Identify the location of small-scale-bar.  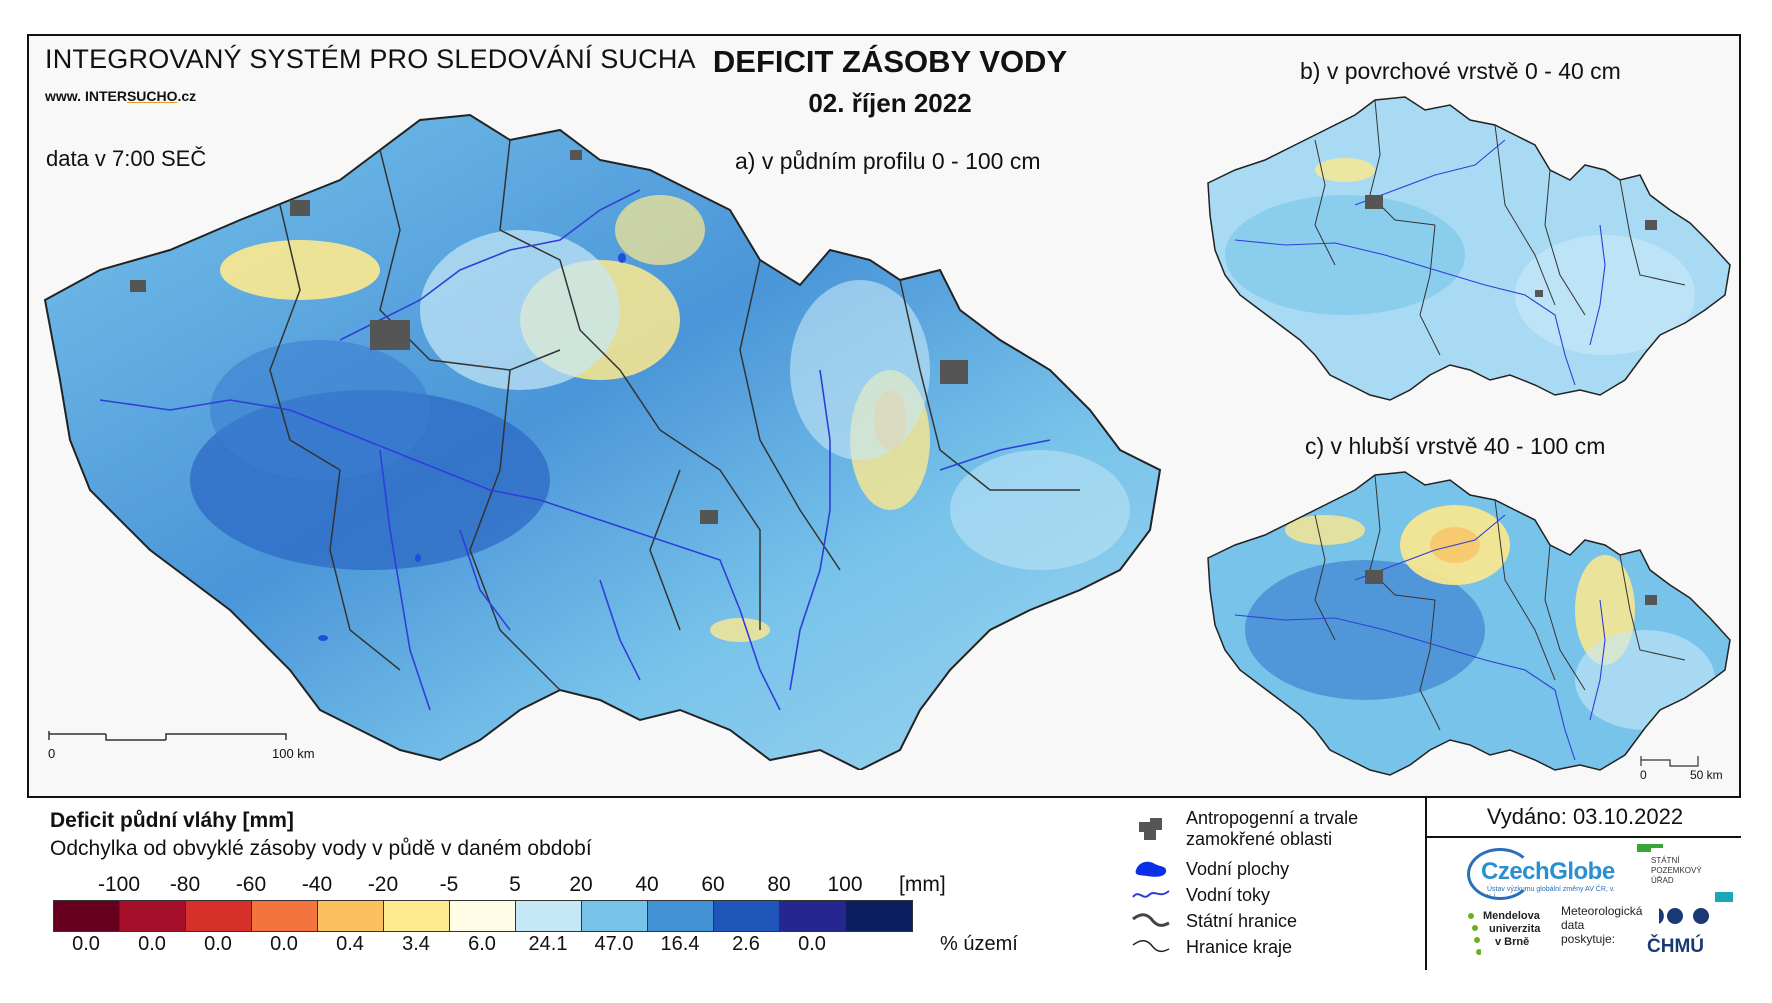
(1669, 761).